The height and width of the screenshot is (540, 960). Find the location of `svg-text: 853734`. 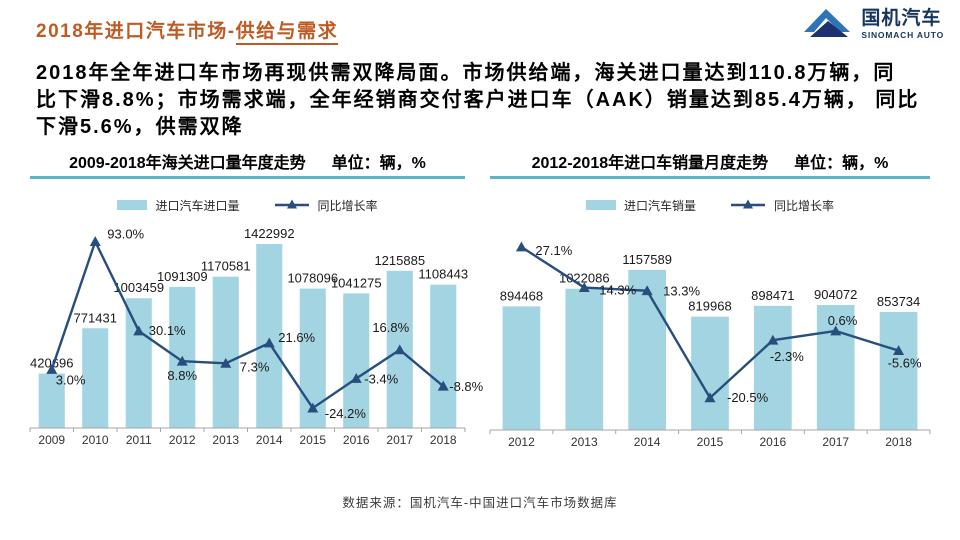

svg-text: 853734 is located at coordinates (898, 301).